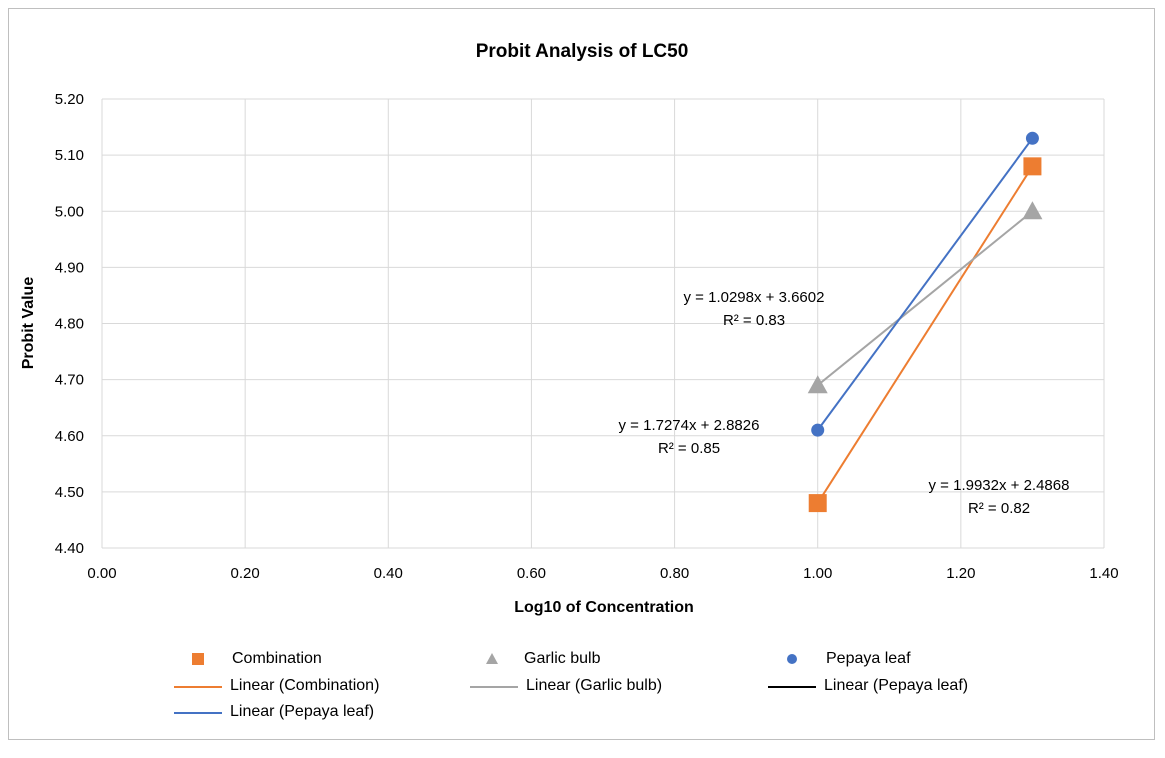 This screenshot has height=758, width=1165. I want to click on legend-circle-marker, so click(810, 659).